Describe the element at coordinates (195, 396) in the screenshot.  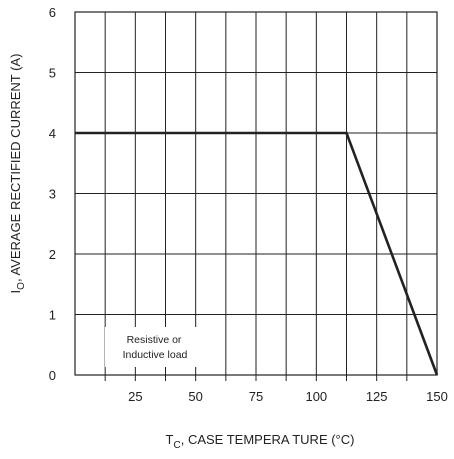
I see `x-tick-label: 50` at that location.